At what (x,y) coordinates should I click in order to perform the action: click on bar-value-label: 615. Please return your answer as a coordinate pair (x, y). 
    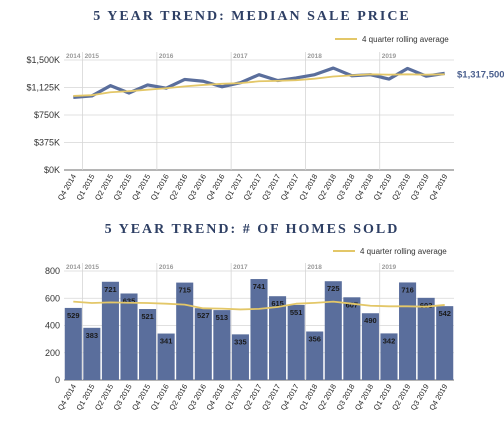
    Looking at the image, I should click on (277, 303).